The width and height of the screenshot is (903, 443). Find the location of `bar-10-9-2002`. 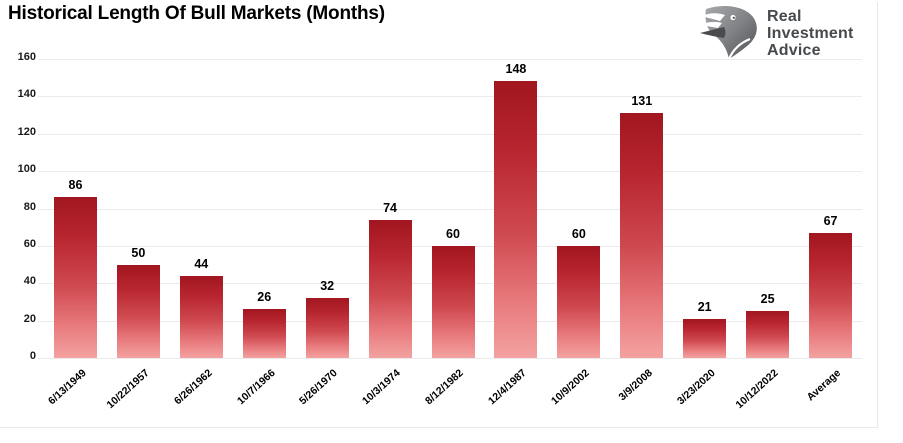

bar-10-9-2002 is located at coordinates (579, 301).